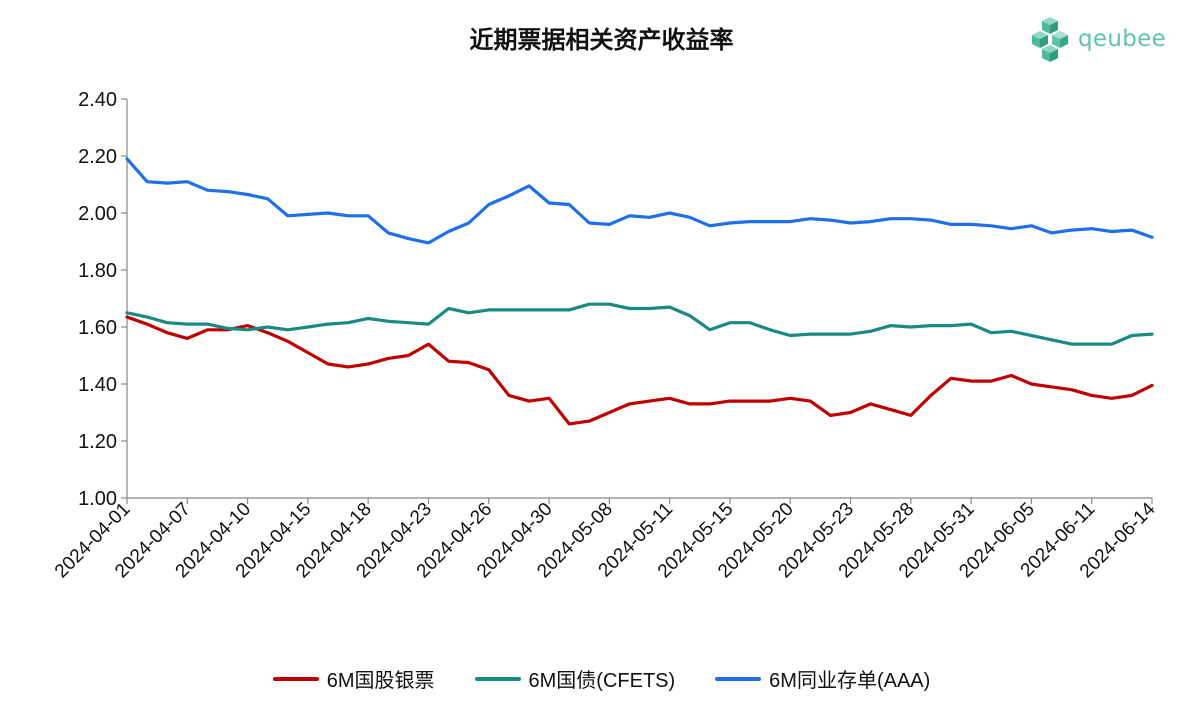 The height and width of the screenshot is (715, 1203). What do you see at coordinates (850, 681) in the screenshot?
I see `legend-label: 6M同业存单(AAA)` at bounding box center [850, 681].